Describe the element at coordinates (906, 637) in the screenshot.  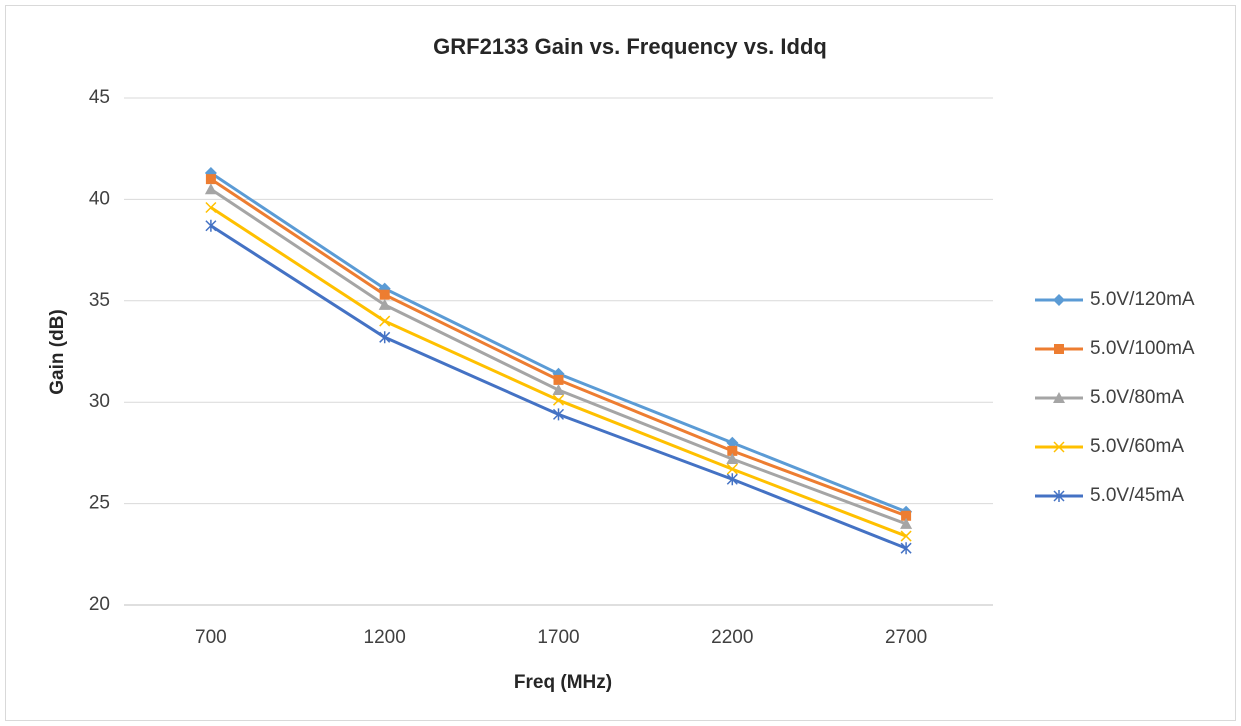
I see `x-tick-label: 2700` at that location.